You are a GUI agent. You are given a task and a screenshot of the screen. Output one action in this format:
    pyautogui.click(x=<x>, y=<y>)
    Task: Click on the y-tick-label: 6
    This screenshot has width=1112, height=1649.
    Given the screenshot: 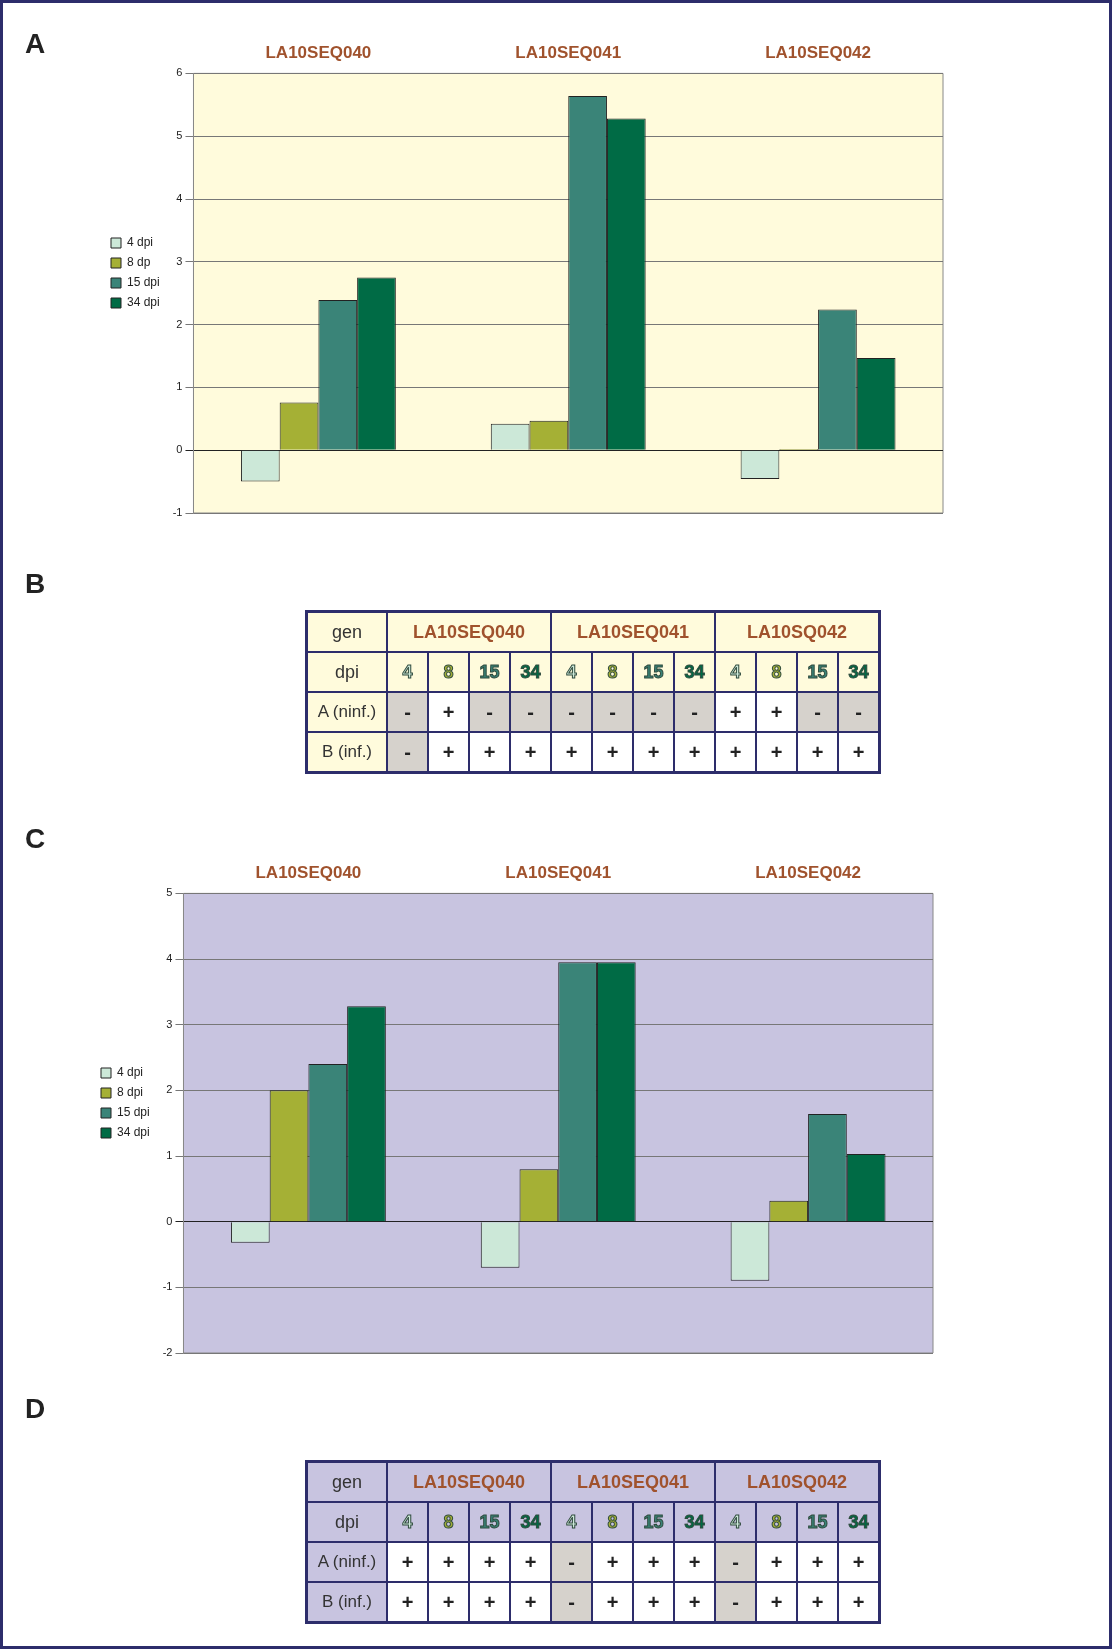 What is the action you would take?
    pyautogui.click(x=179, y=72)
    